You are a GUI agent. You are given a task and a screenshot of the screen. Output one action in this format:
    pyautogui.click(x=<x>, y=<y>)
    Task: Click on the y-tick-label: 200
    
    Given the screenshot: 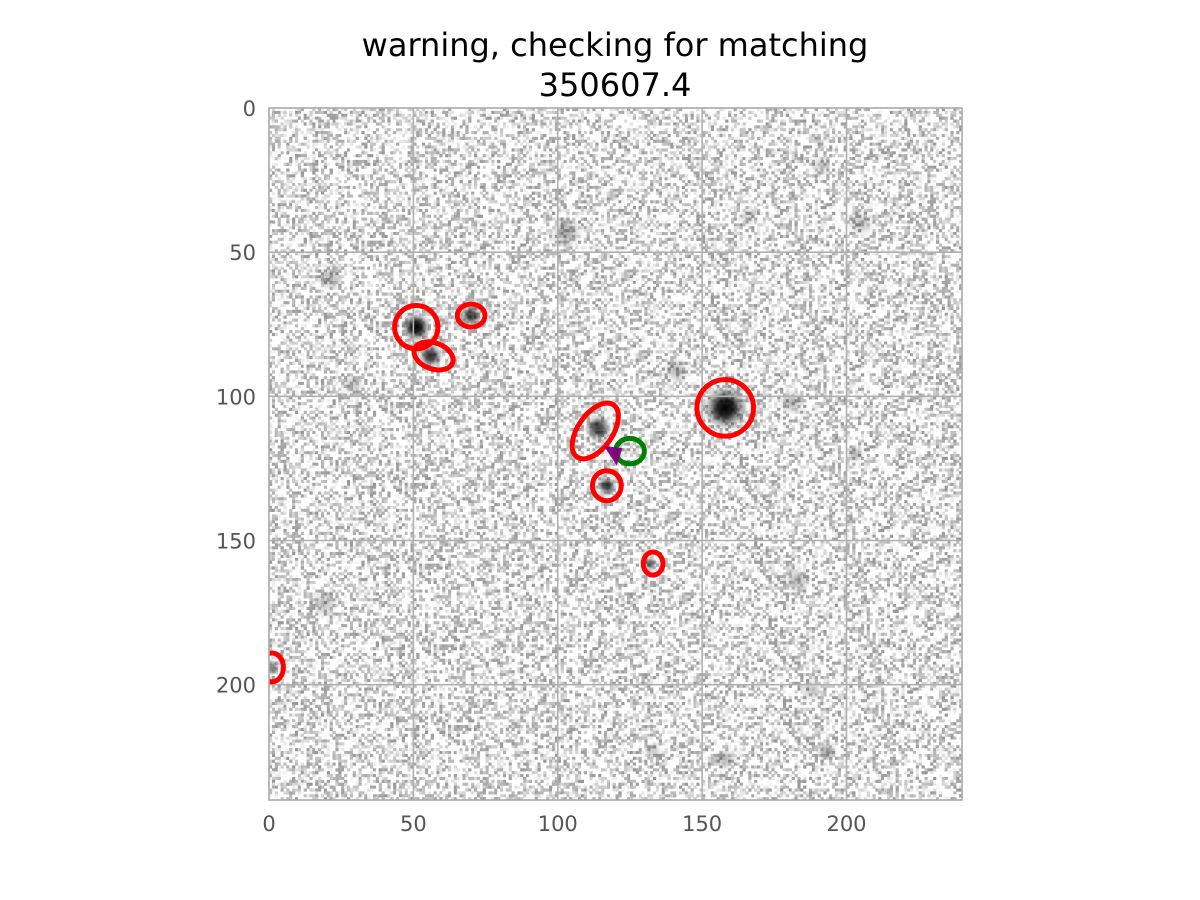 What is the action you would take?
    pyautogui.click(x=236, y=686)
    